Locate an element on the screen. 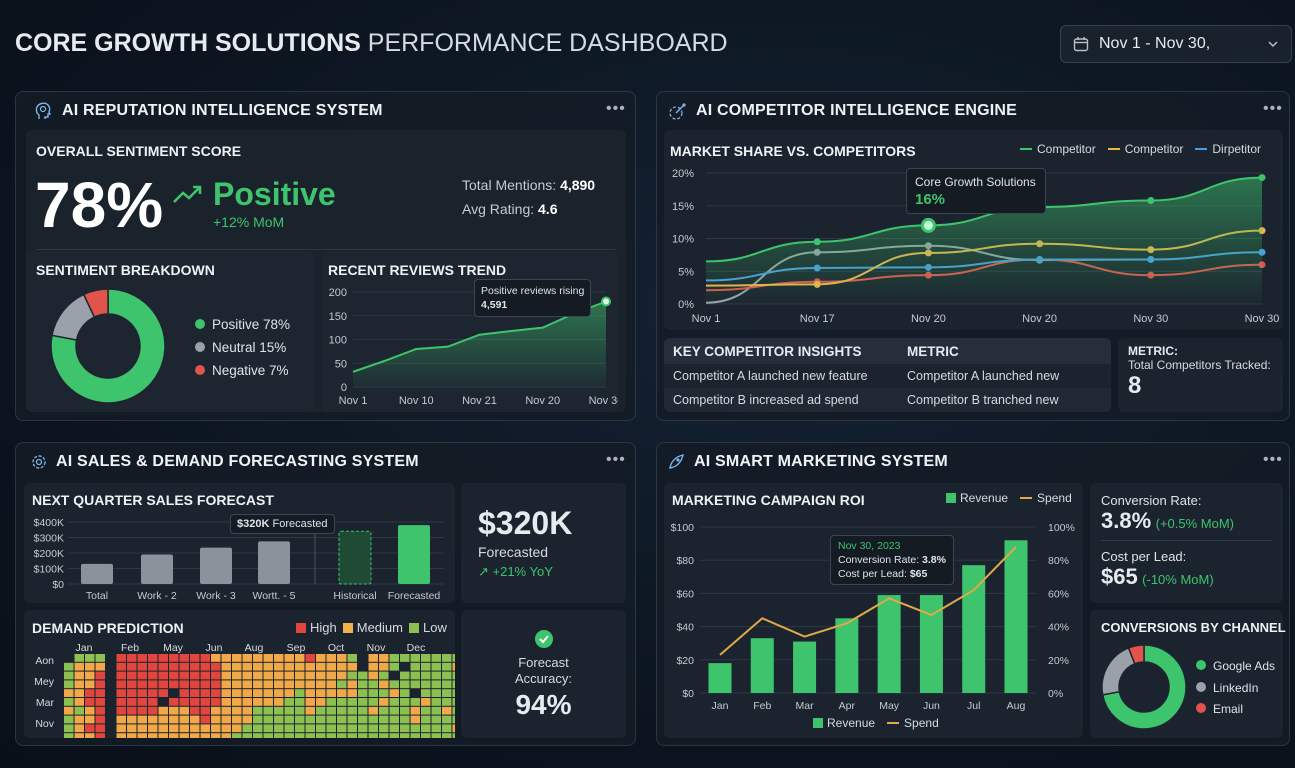 The image size is (1295, 768). y-tick-label: $40 is located at coordinates (685, 628).